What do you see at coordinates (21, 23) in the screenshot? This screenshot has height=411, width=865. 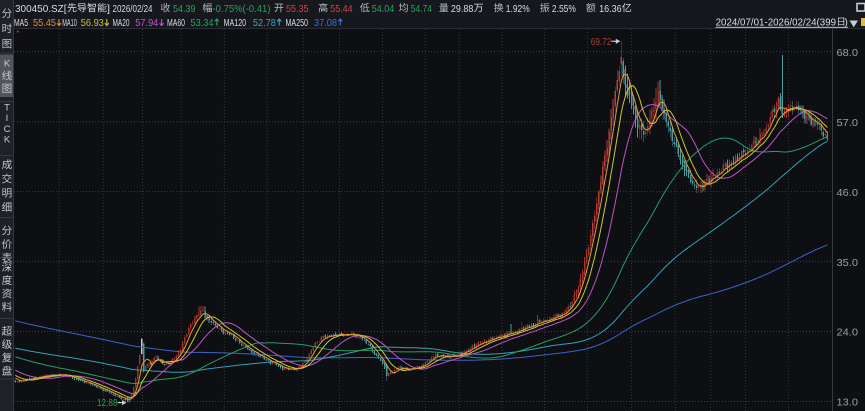 I see `svg-text: MA5` at bounding box center [21, 23].